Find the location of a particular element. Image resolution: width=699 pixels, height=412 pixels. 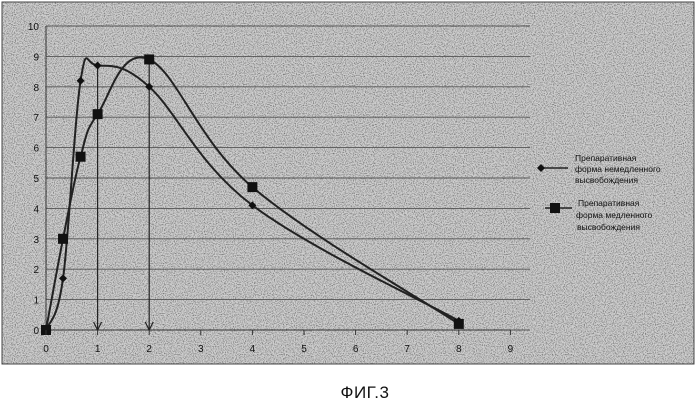

legend-label-slow-3: высвобождения is located at coordinates (608, 227).